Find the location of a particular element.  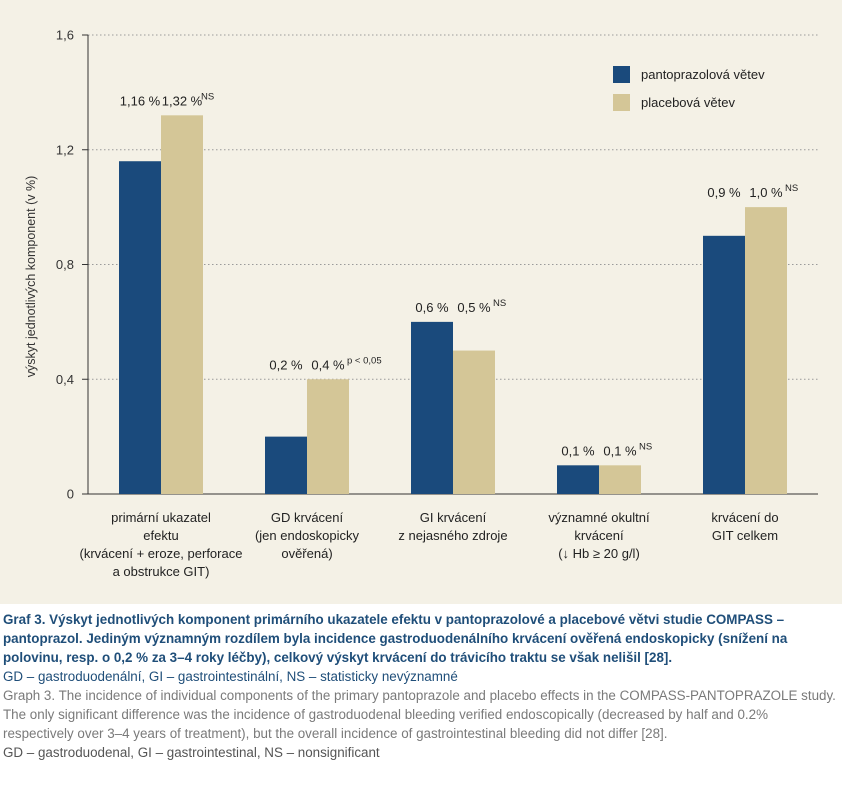

legend-label: placebová větev is located at coordinates (688, 102).